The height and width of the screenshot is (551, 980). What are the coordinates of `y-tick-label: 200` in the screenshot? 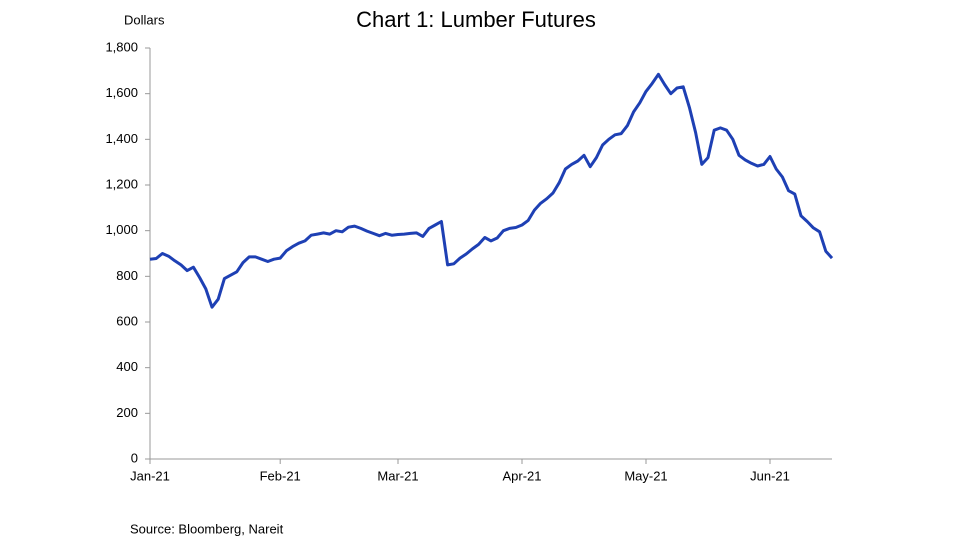 It's located at (127, 412).